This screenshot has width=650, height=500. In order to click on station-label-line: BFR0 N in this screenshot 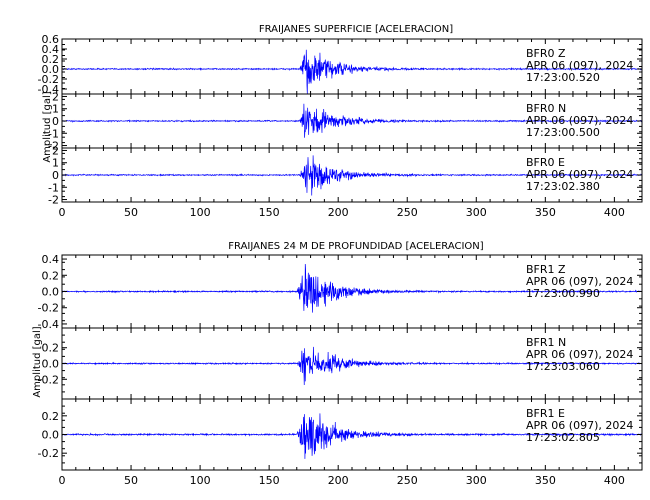, I will do `click(546, 108)`.